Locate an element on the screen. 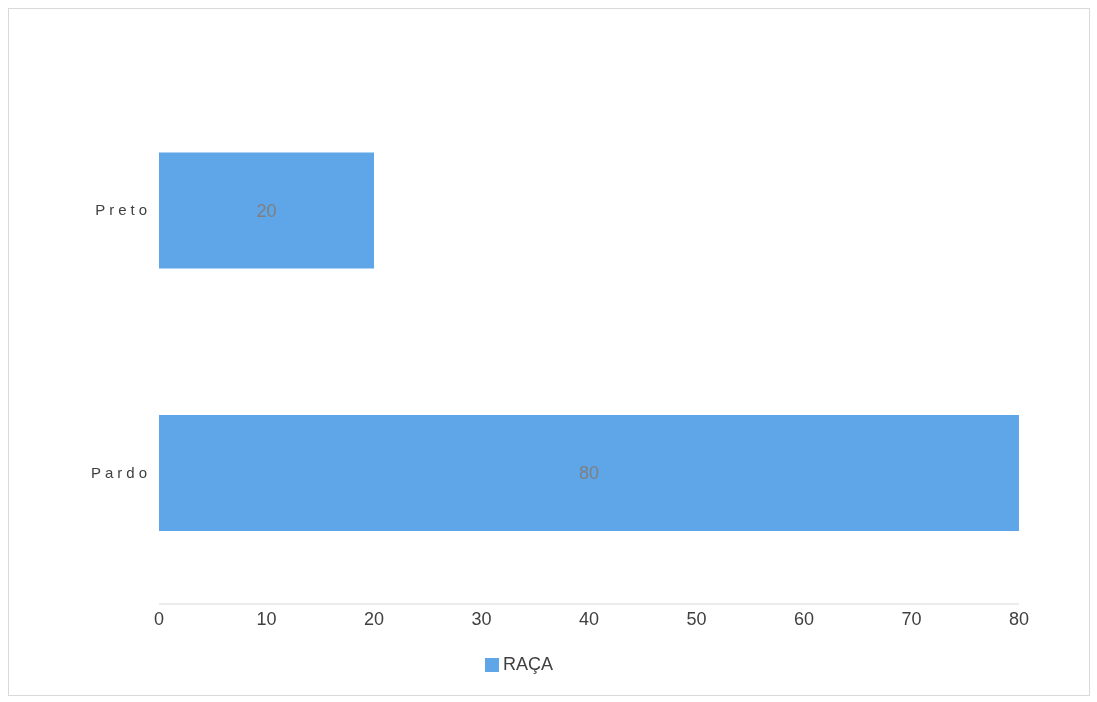 The image size is (1097, 702). x-tick-label: 80 is located at coordinates (1019, 618).